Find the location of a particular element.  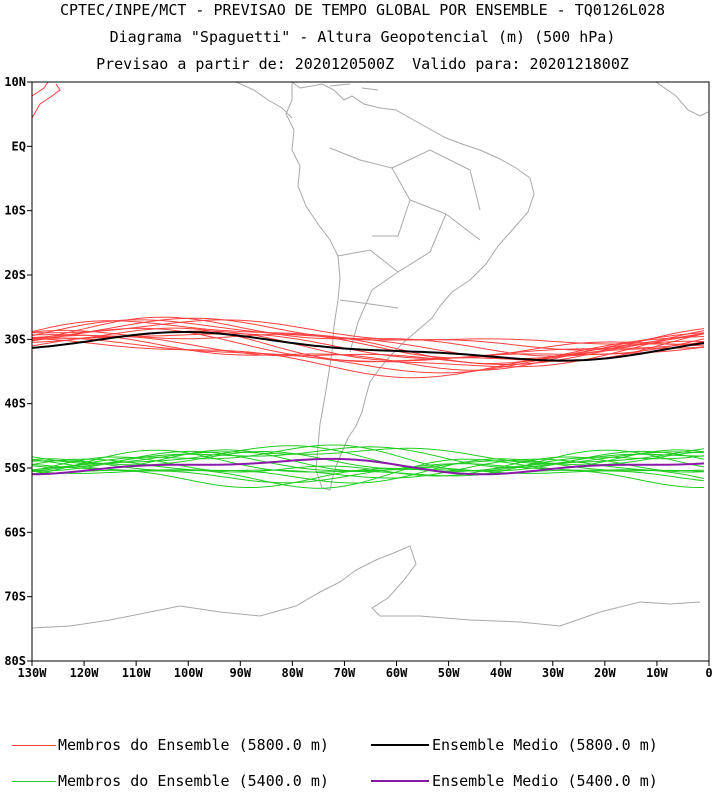

antarctica-outline is located at coordinates (366, 587).